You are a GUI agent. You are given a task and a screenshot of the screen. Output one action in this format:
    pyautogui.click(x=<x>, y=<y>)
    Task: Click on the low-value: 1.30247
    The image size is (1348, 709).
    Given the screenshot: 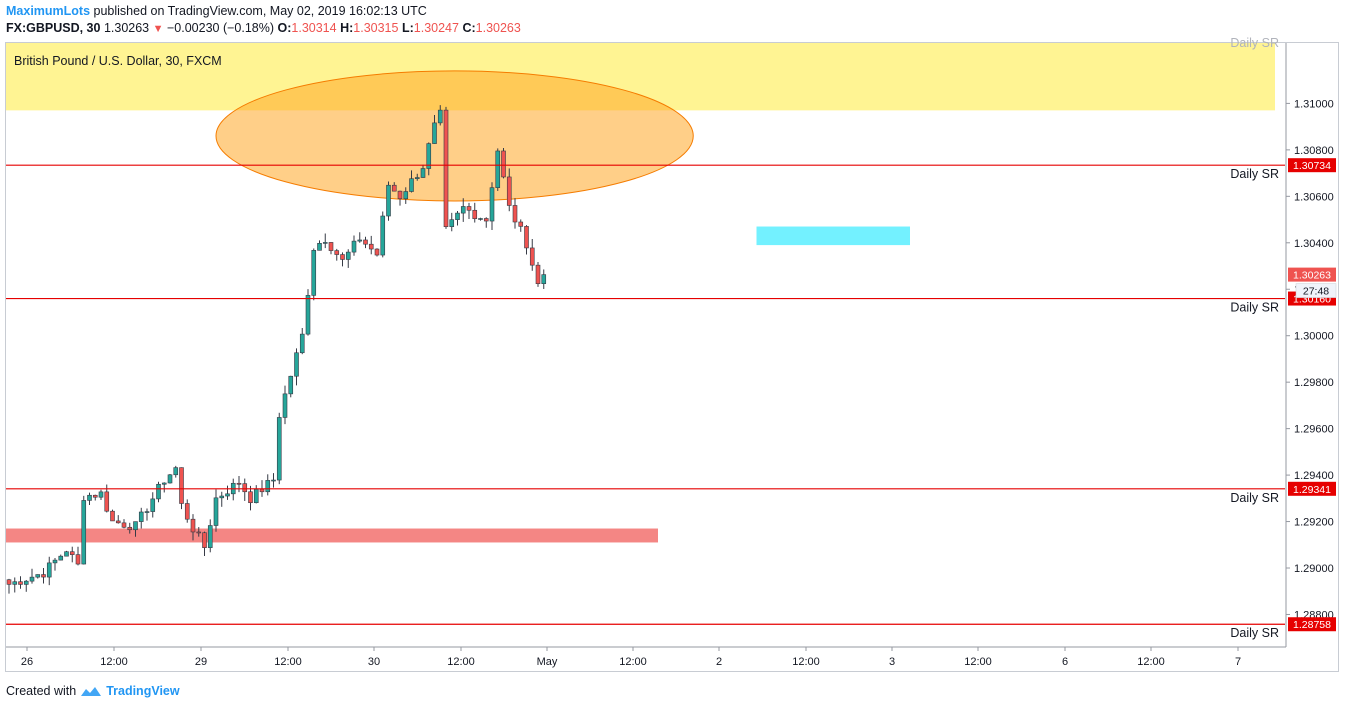 What is the action you would take?
    pyautogui.click(x=436, y=28)
    